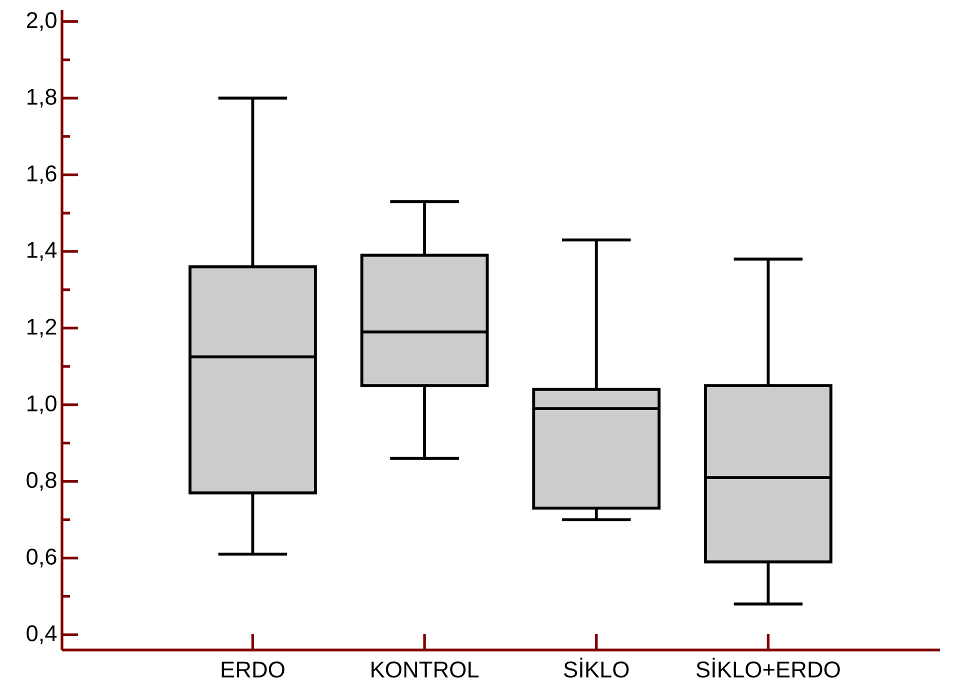 The width and height of the screenshot is (953, 693). I want to click on y-tick-label: 1,2, so click(42, 328).